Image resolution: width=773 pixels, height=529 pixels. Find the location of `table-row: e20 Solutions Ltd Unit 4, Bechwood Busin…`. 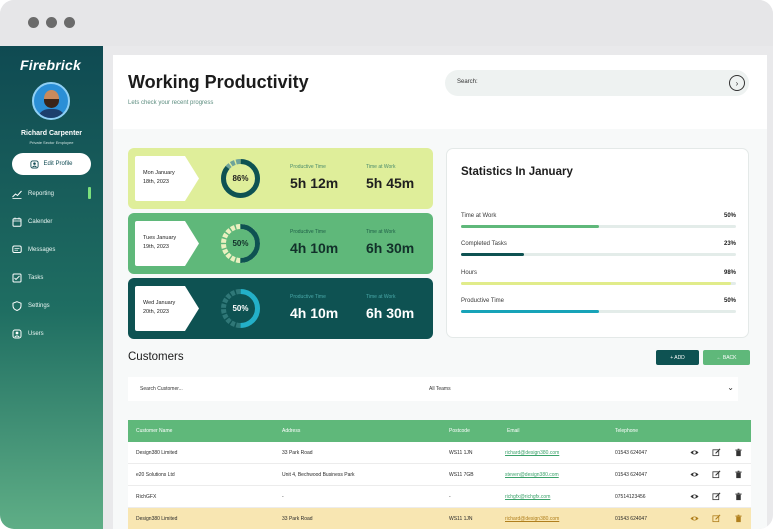

table-row: e20 Solutions Ltd Unit 4, Bechwood Busin… is located at coordinates (439, 475).